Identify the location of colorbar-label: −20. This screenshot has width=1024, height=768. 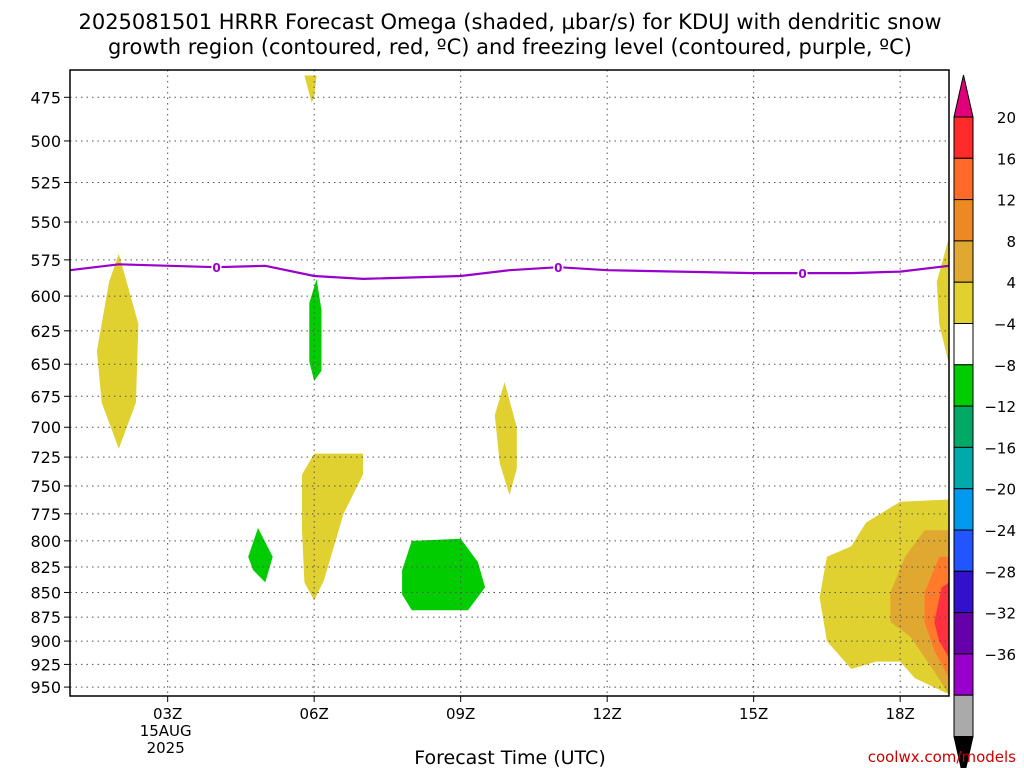
(1000, 490).